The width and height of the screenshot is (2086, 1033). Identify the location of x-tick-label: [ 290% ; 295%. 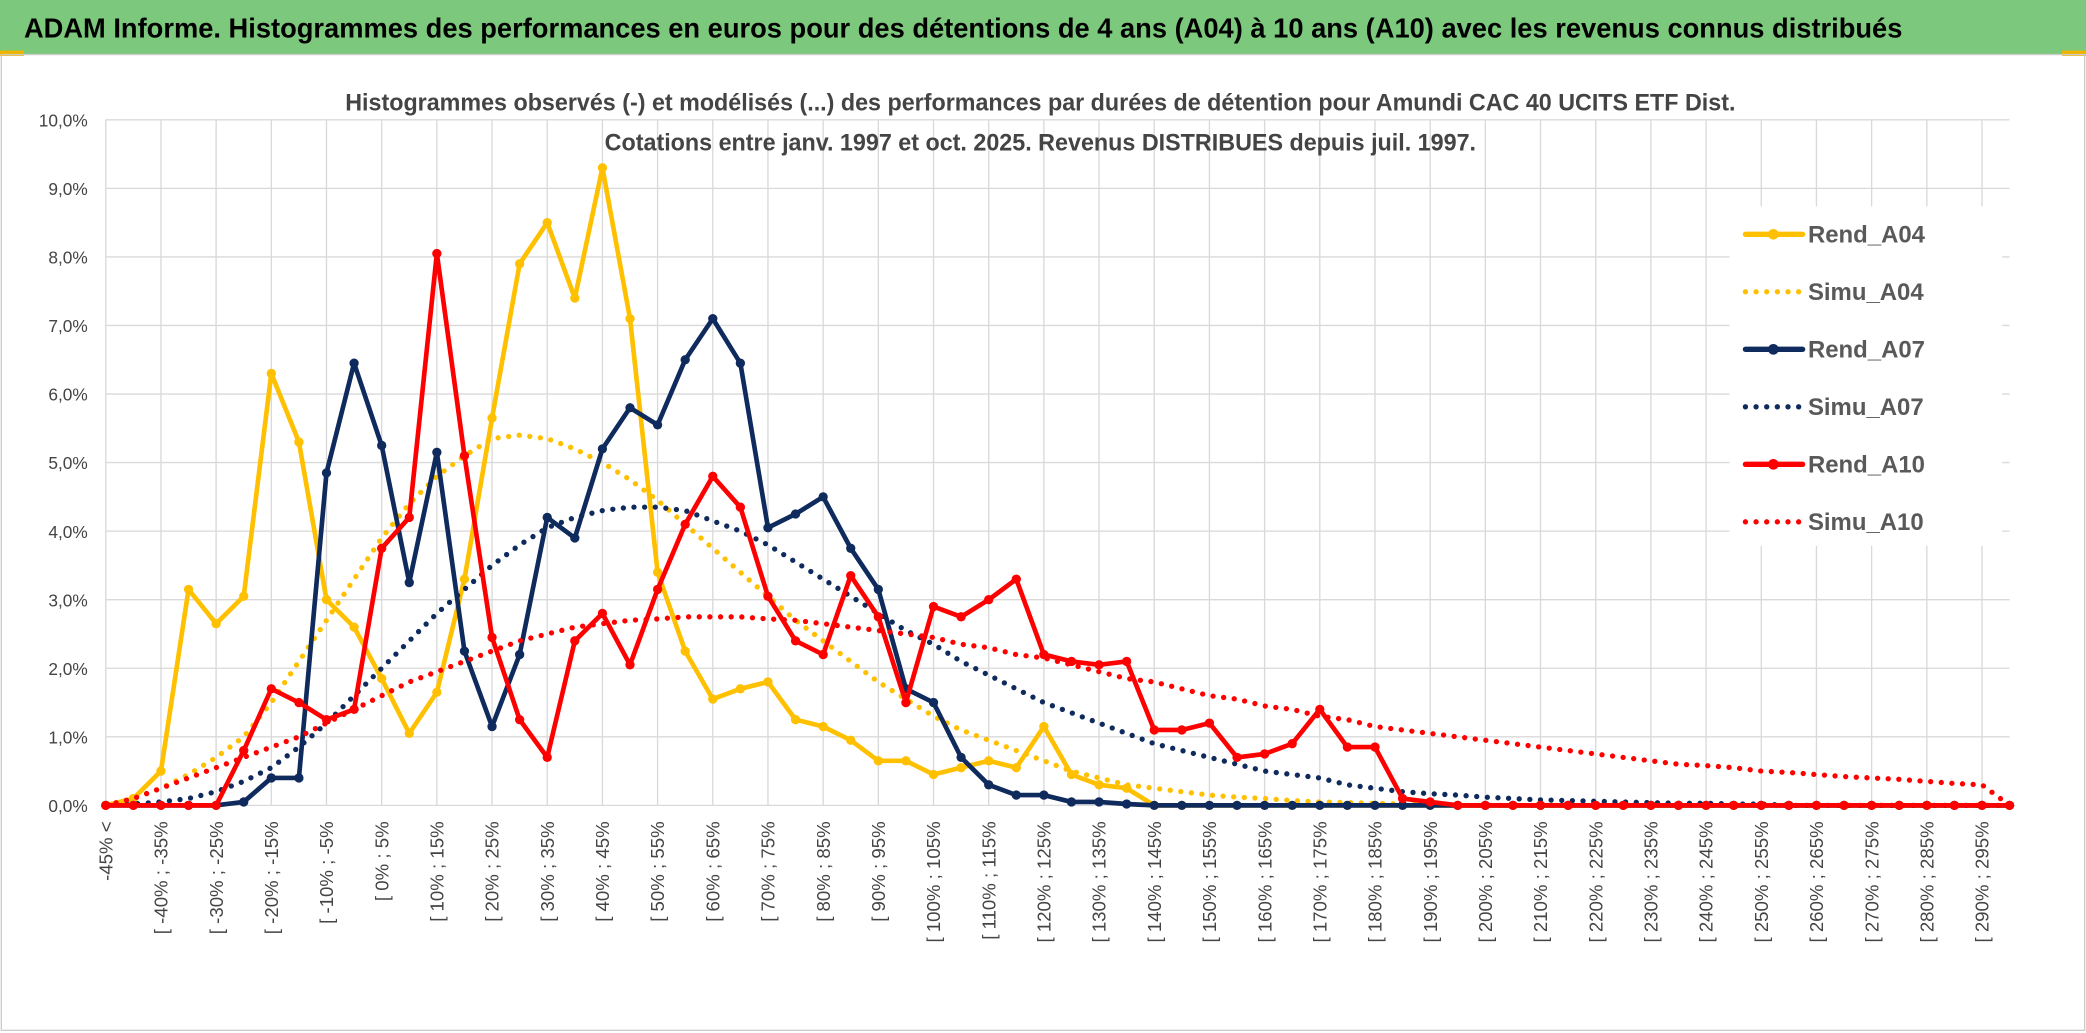
(1982, 881).